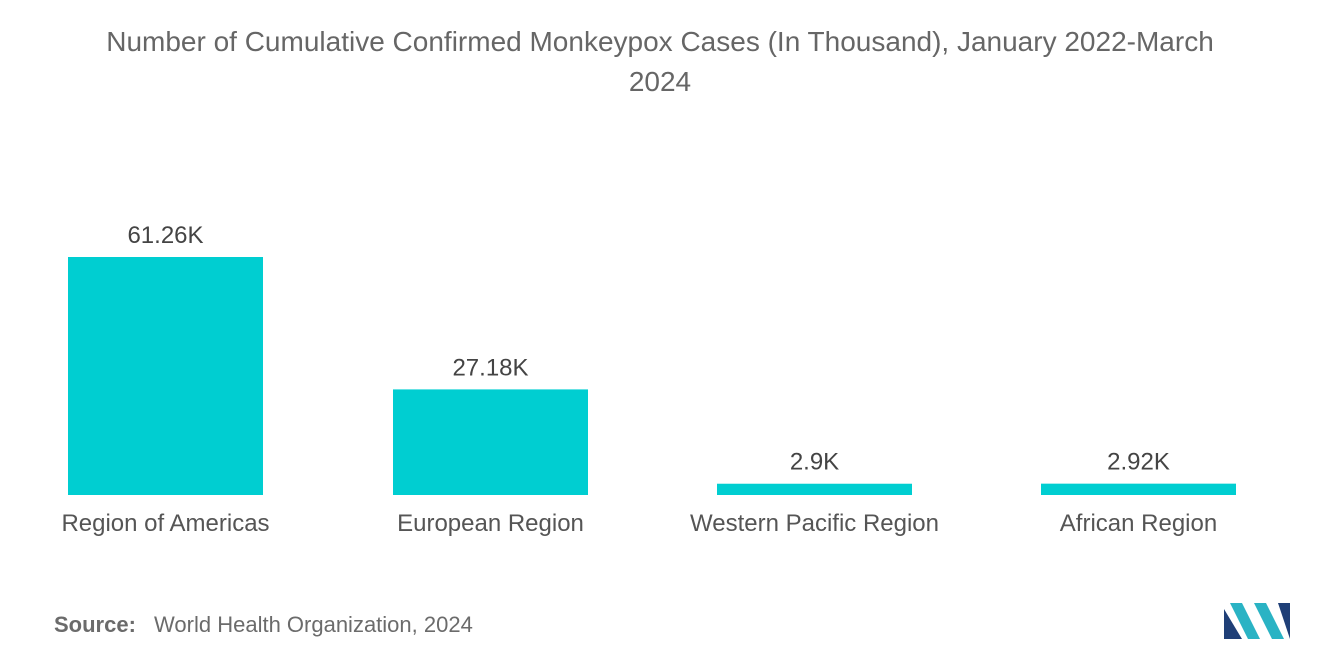  What do you see at coordinates (1269, 621) in the screenshot?
I see `logo-middle-right-shape` at bounding box center [1269, 621].